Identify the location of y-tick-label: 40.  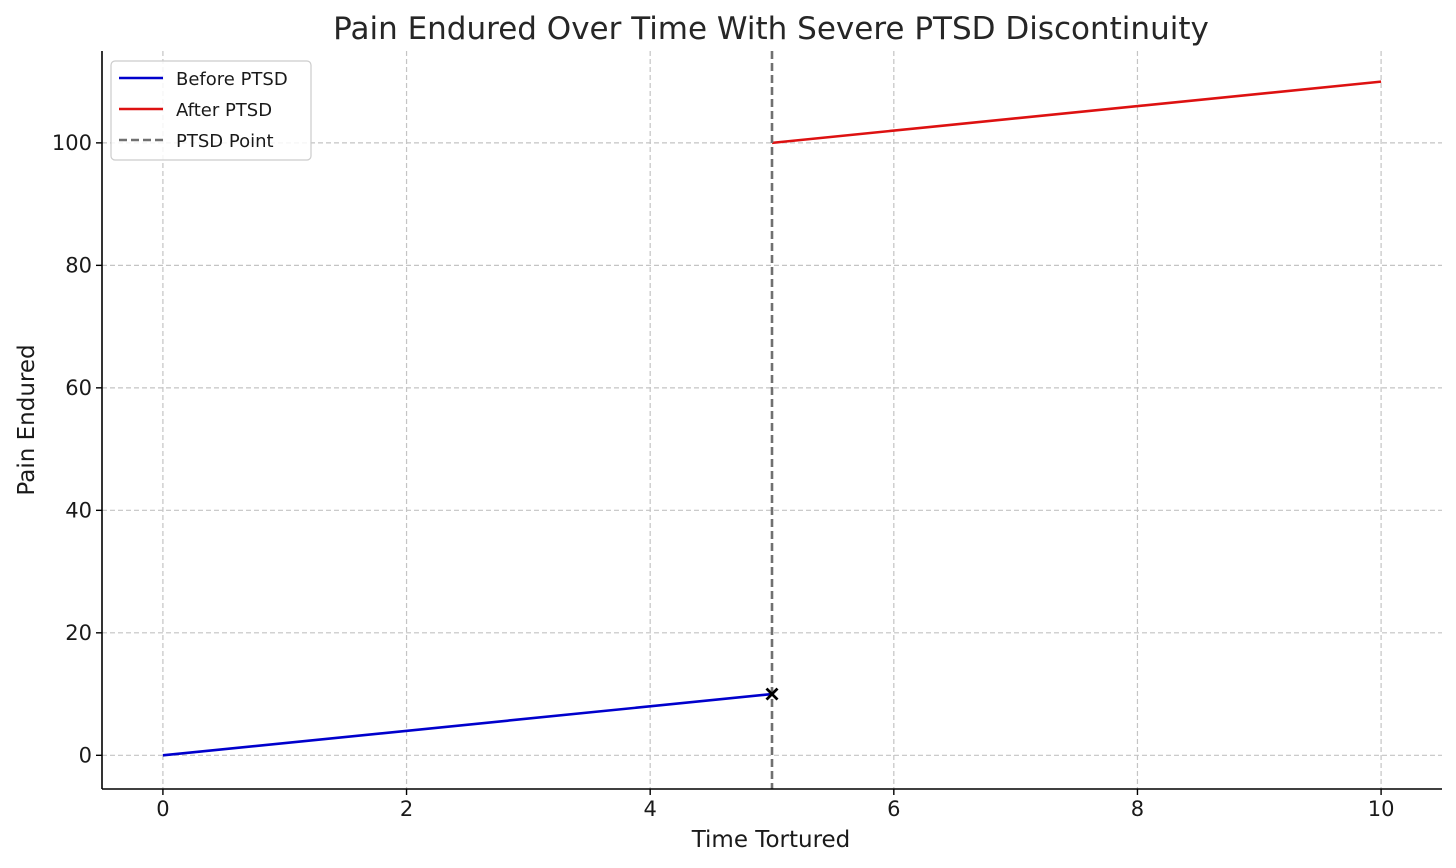
(78, 510).